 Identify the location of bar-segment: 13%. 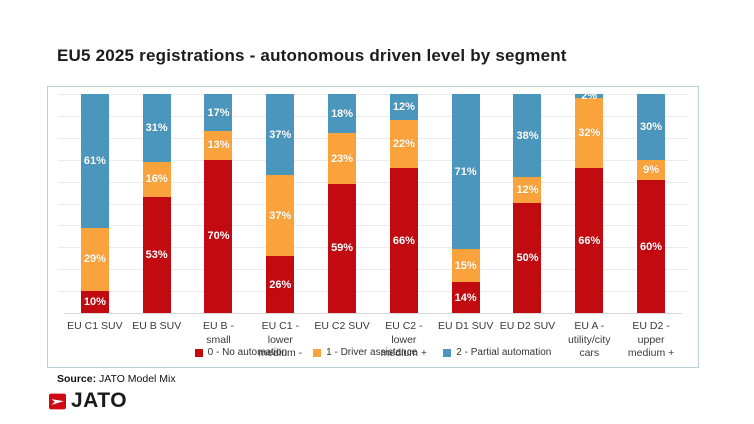
(218, 145).